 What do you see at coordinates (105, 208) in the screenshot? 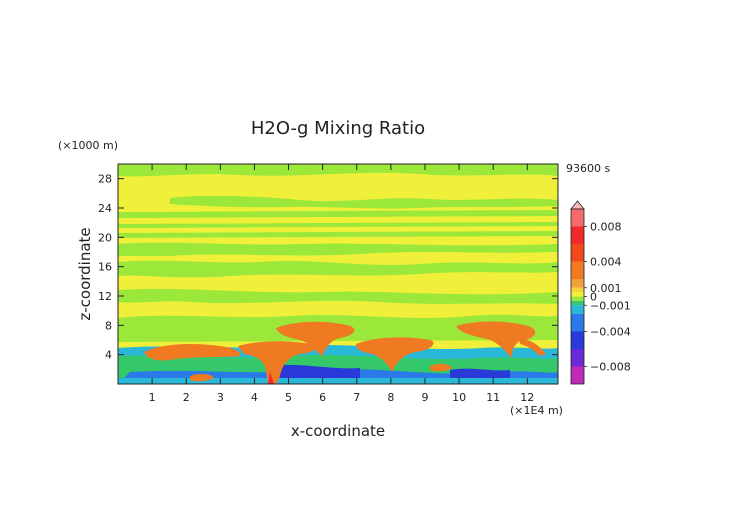
I see `y-tick-label: 24` at bounding box center [105, 208].